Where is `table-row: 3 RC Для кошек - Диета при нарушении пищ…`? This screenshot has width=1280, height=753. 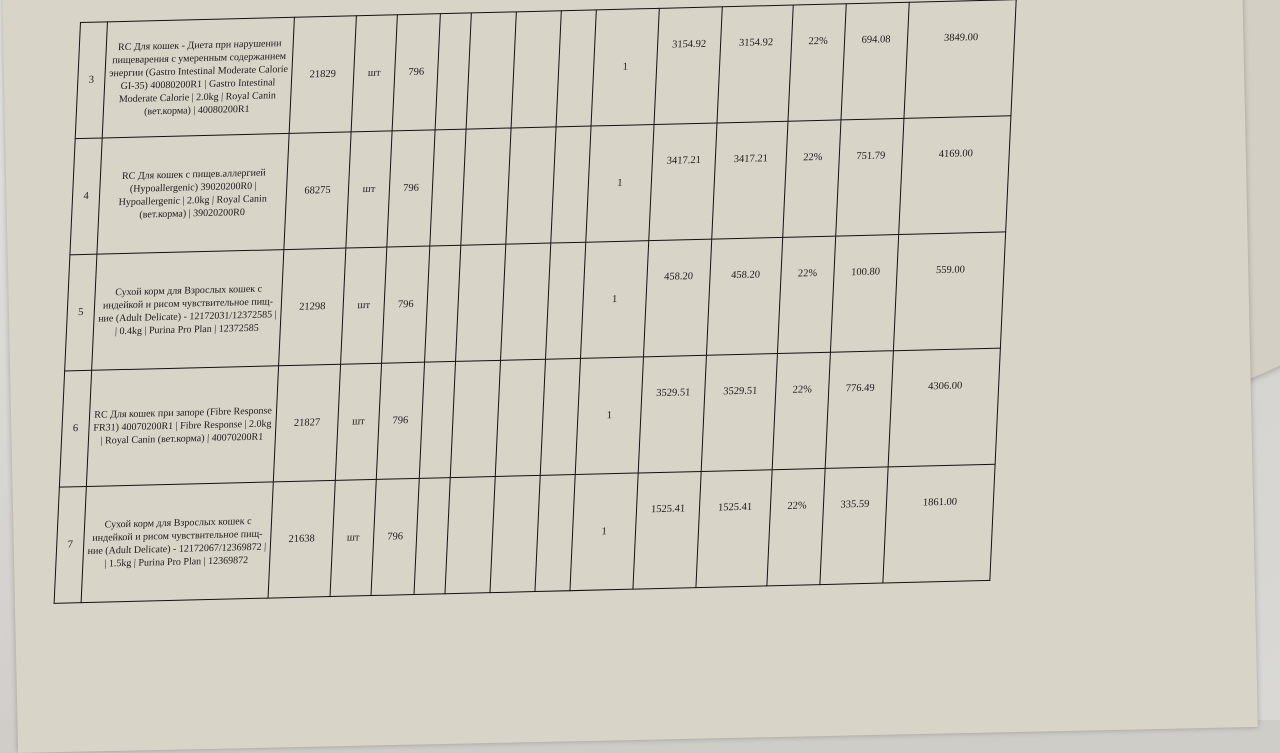 table-row: 3 RC Для кошек - Диета при нарушении пищ… is located at coordinates (546, 69).